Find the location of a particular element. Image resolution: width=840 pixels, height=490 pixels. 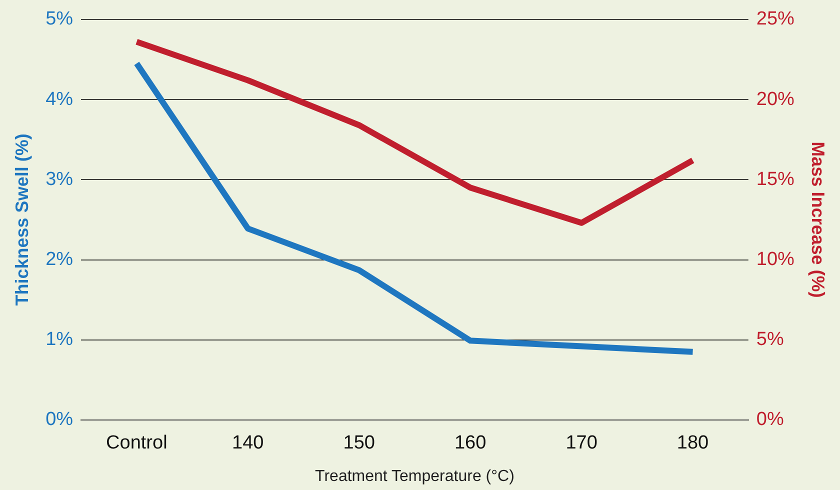

y-tick-label: 3% is located at coordinates (60, 179).